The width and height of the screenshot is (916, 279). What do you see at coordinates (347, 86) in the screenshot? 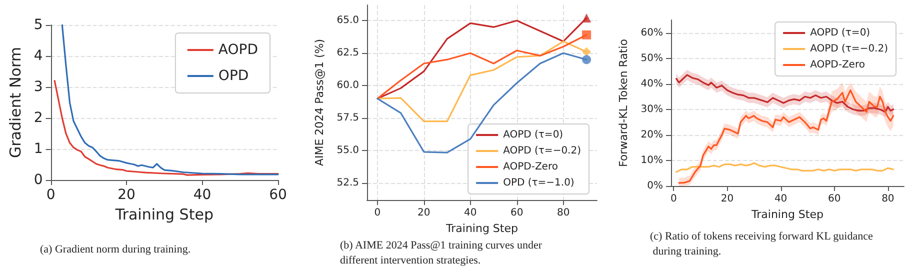
I see `y-tick-label: 60.0` at bounding box center [347, 86].